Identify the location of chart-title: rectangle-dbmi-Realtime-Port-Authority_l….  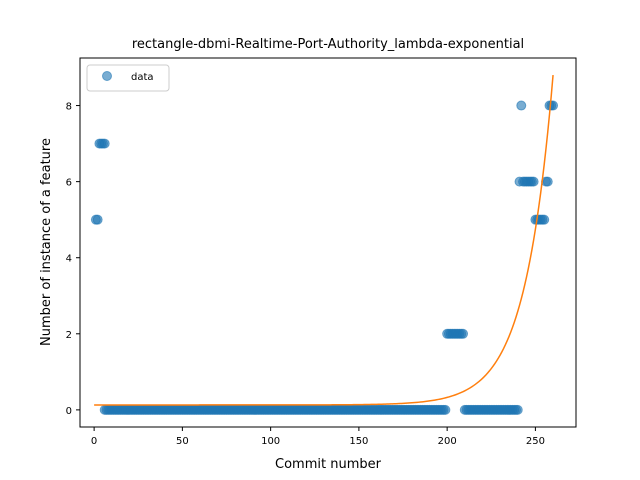
(328, 44).